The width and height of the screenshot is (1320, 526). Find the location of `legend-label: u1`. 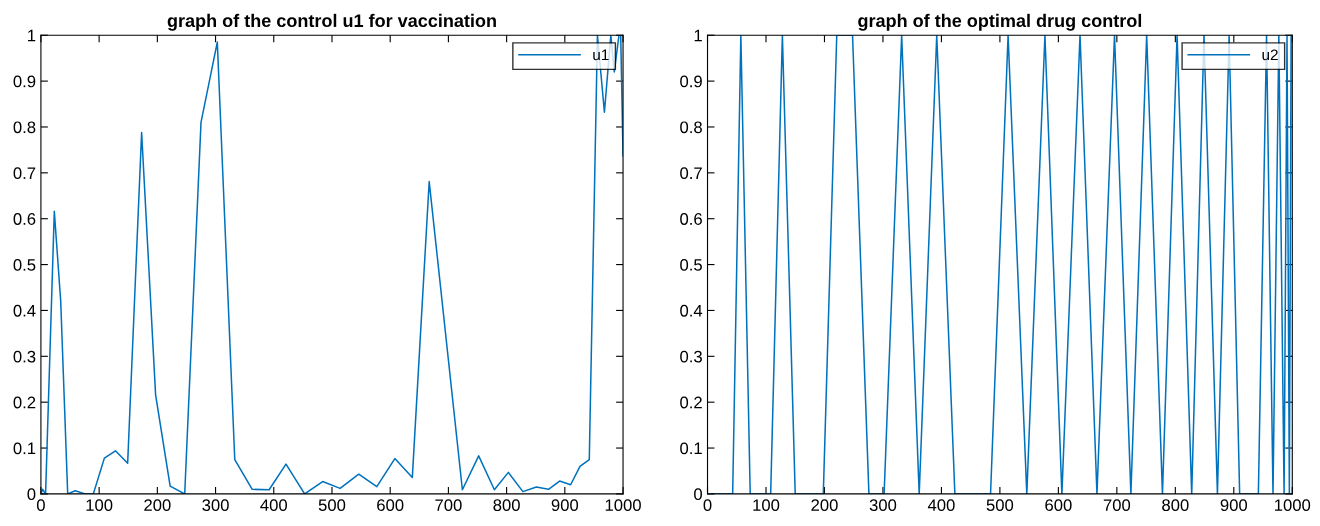

legend-label: u1 is located at coordinates (601, 55).